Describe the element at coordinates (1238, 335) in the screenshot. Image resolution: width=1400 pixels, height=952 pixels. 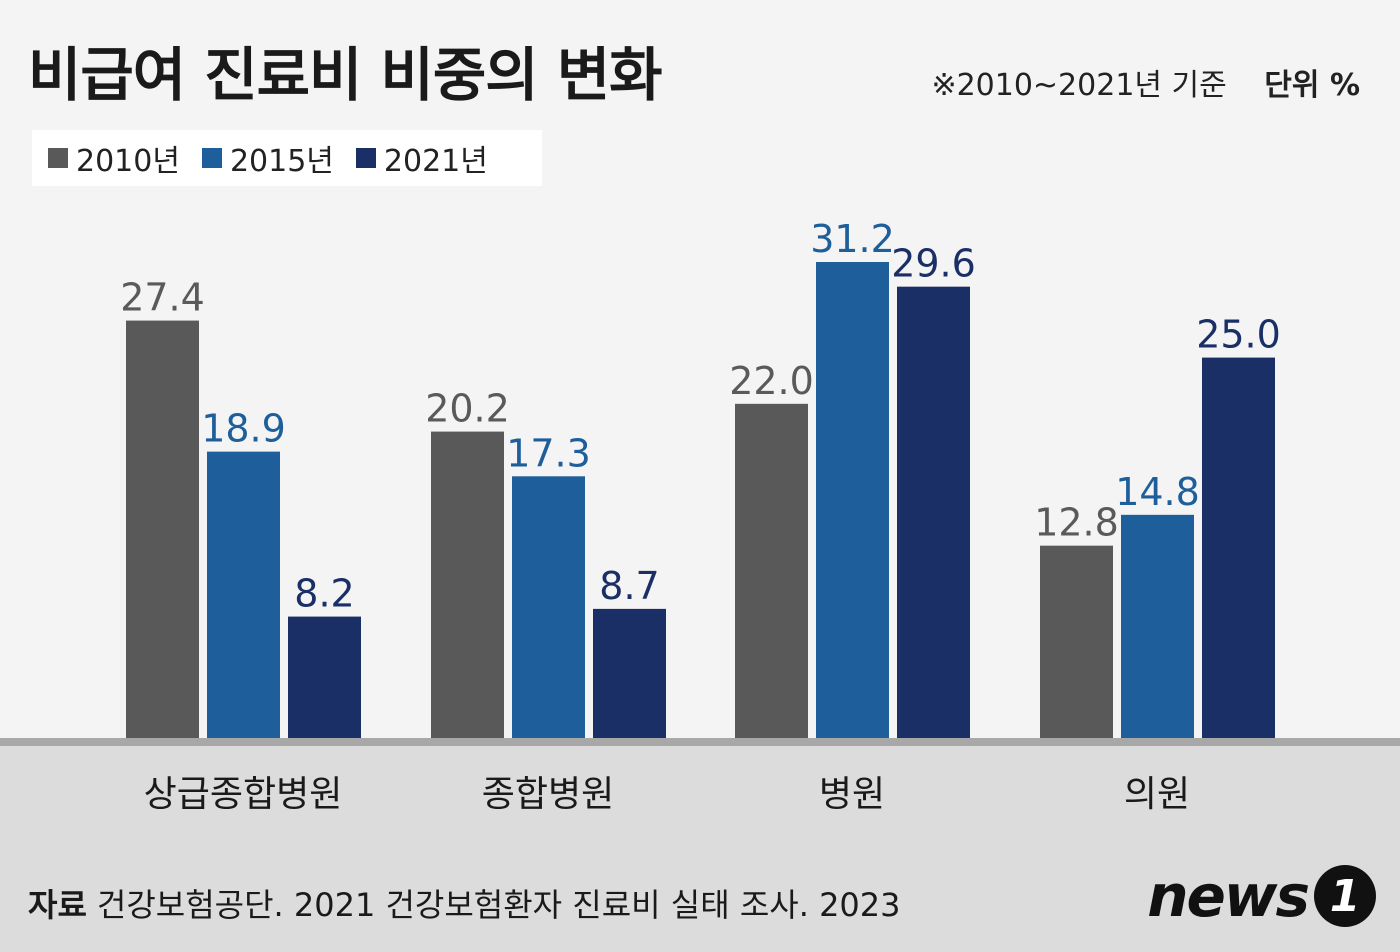
I see `data-label-2021년-의원: 25.0` at that location.